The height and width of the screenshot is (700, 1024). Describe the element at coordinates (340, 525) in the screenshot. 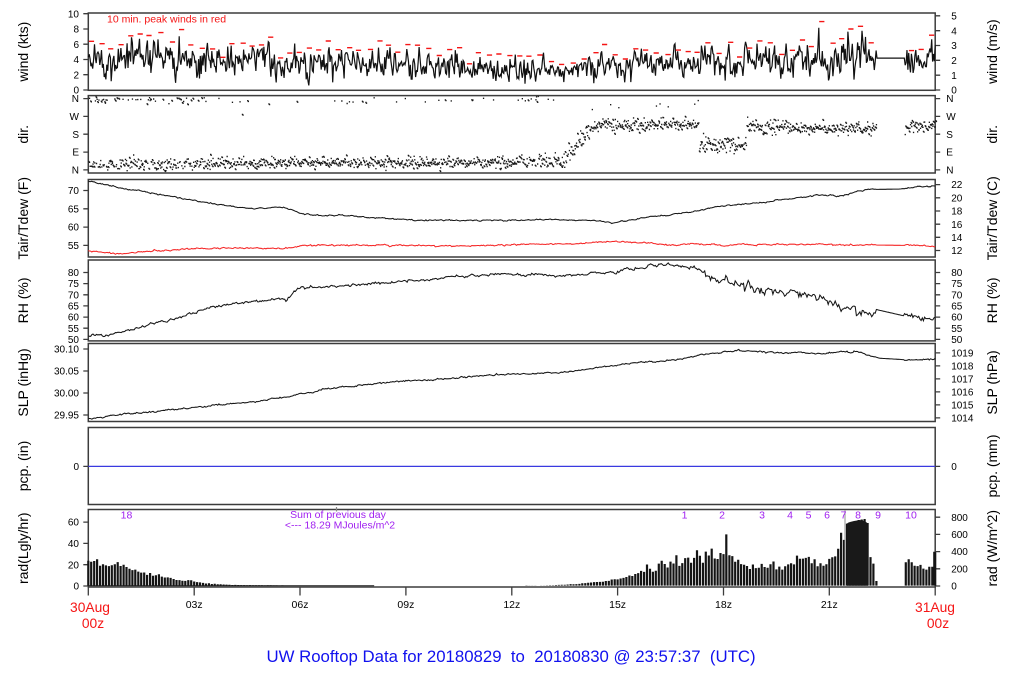

I see `svg-text: <--- 18.29 MJoules/m^2` at that location.